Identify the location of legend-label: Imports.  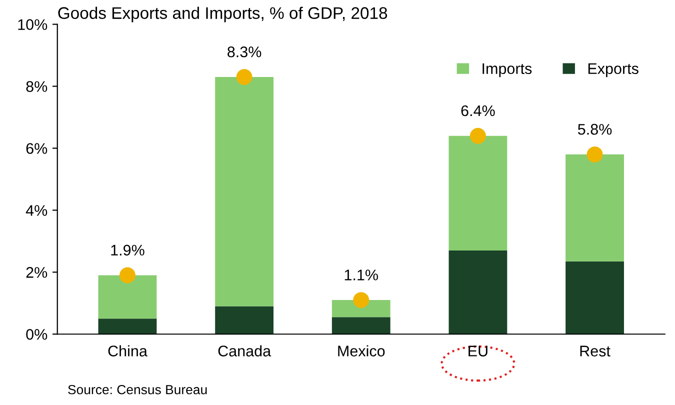
(507, 70).